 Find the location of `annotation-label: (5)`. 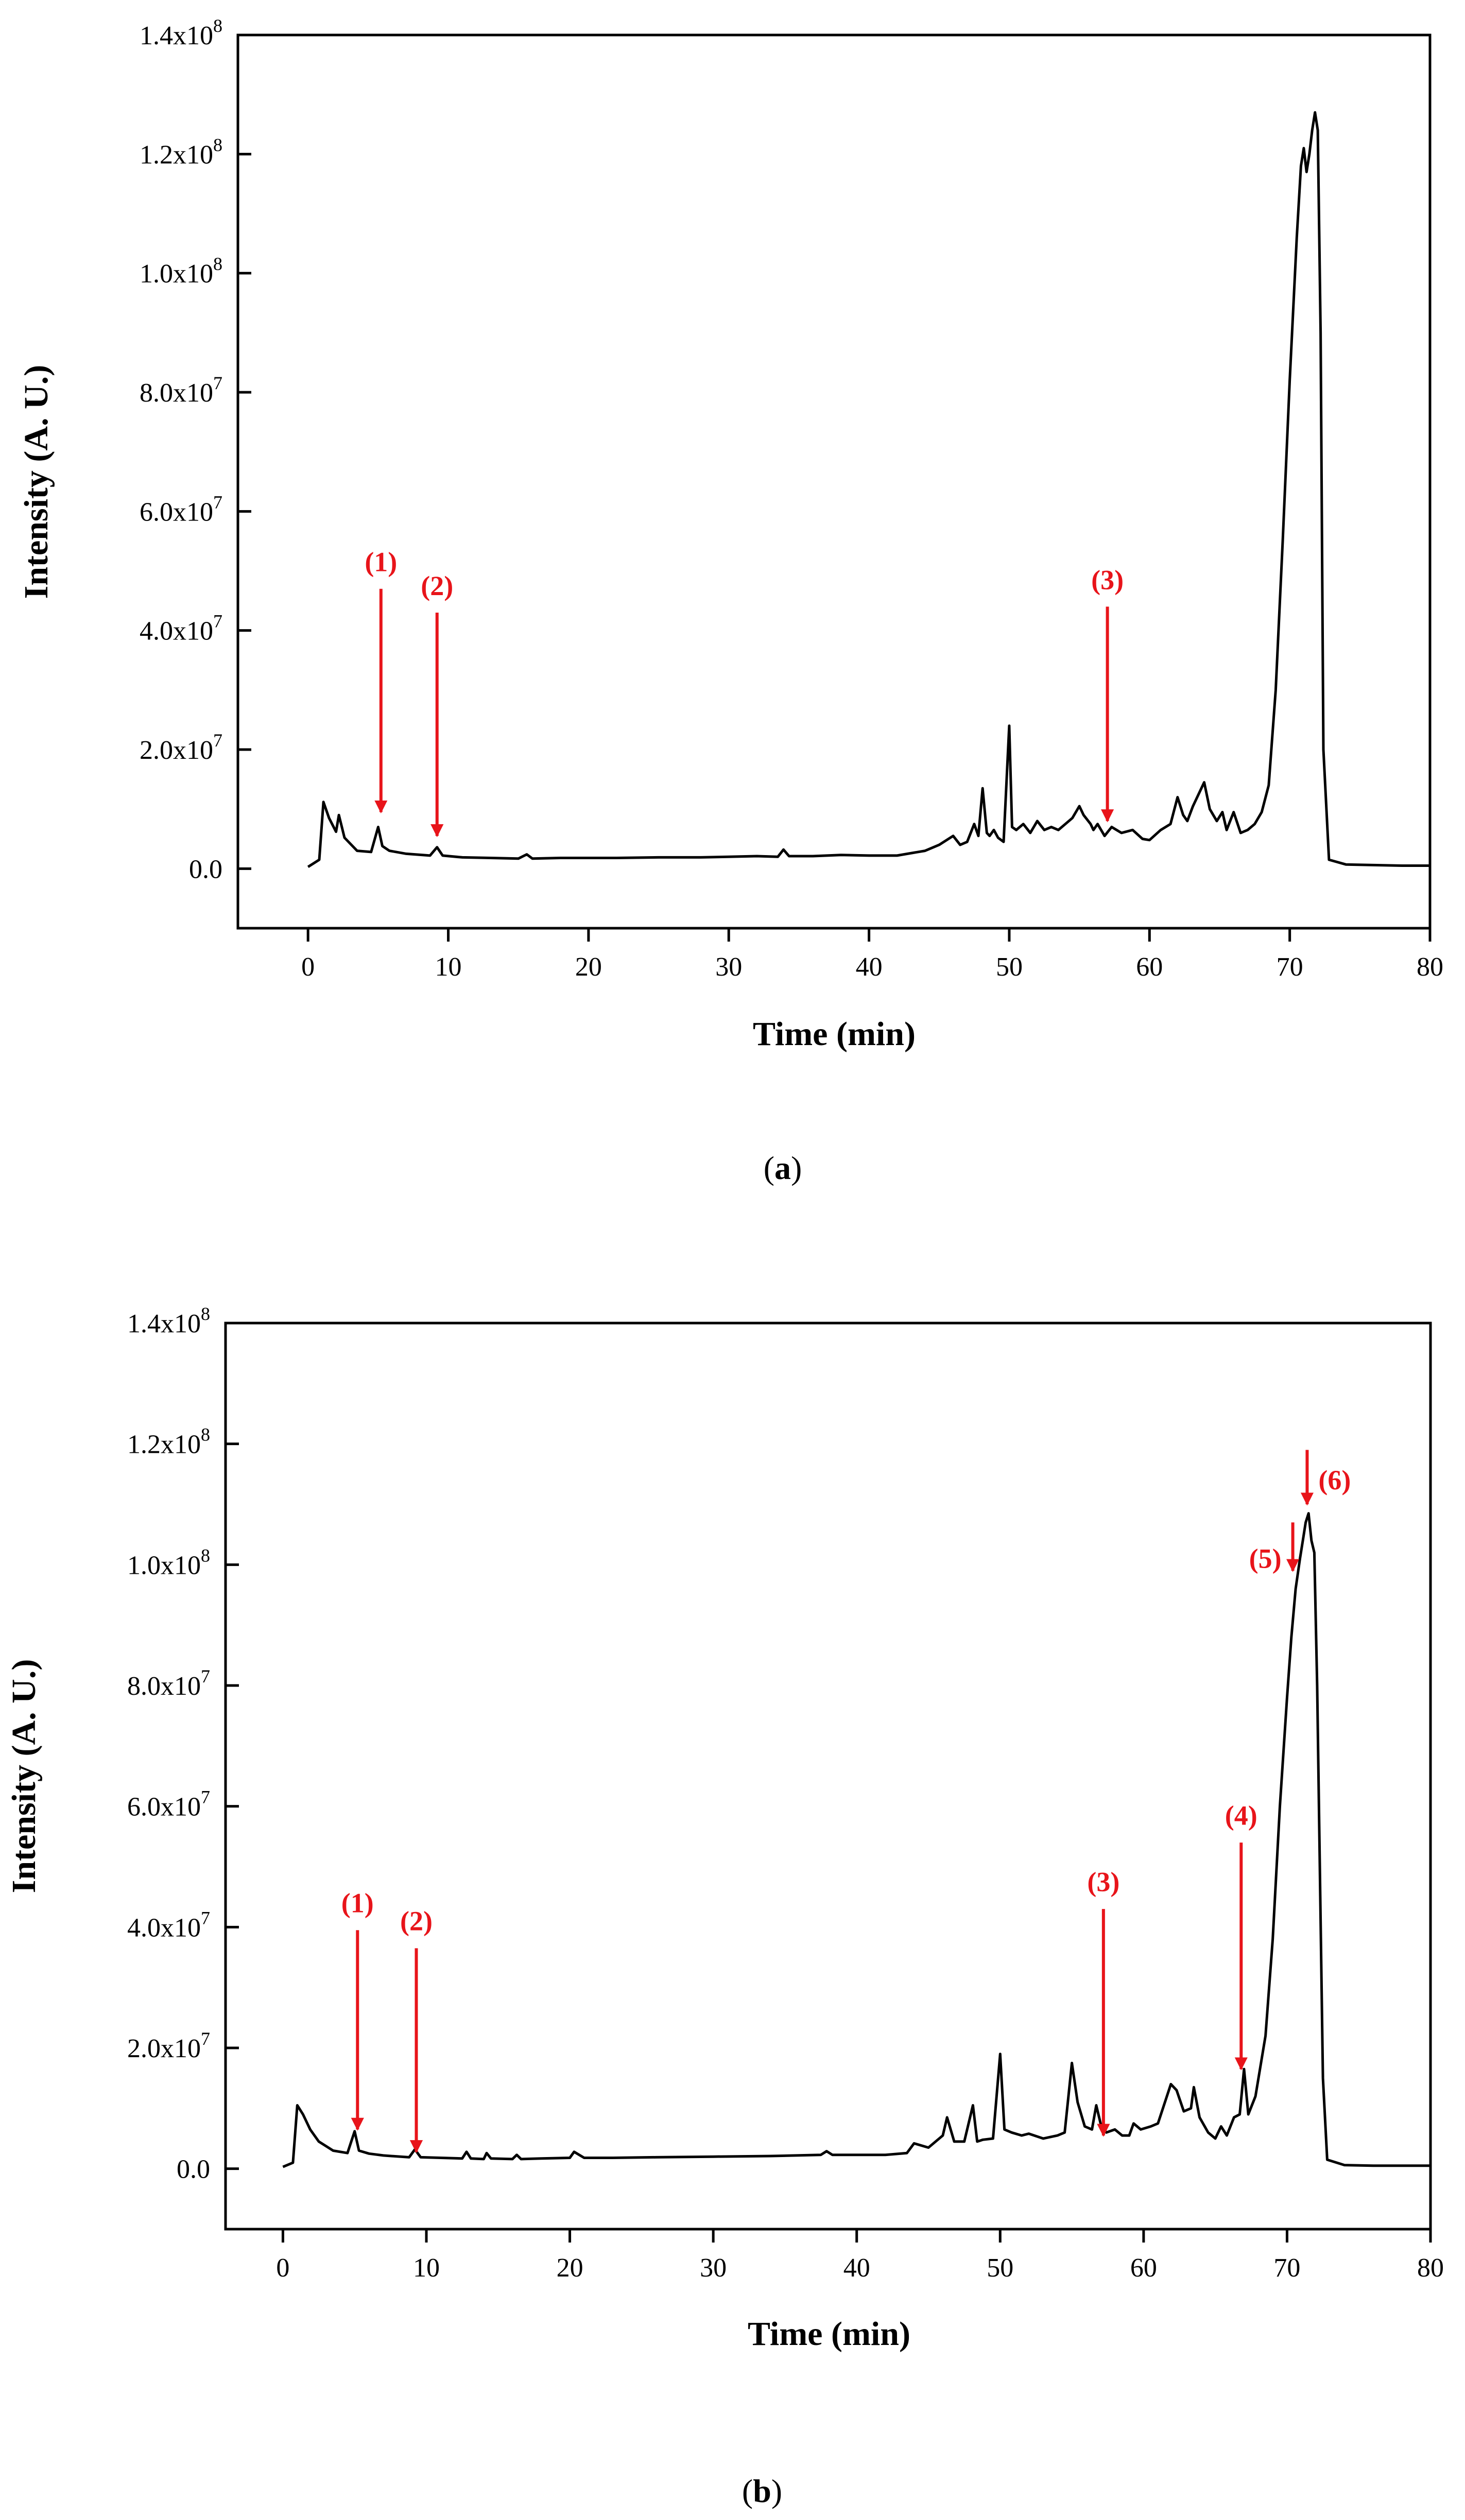

annotation-label: (5) is located at coordinates (1265, 1558).